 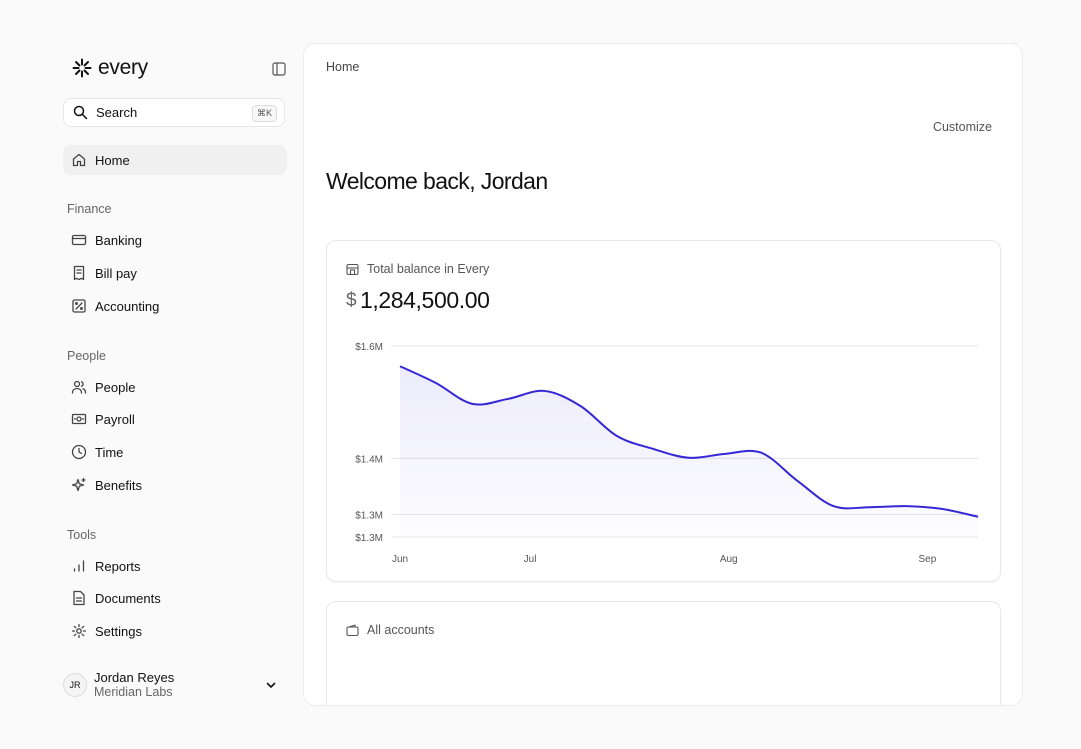 I want to click on avatar: JR, so click(x=75, y=685).